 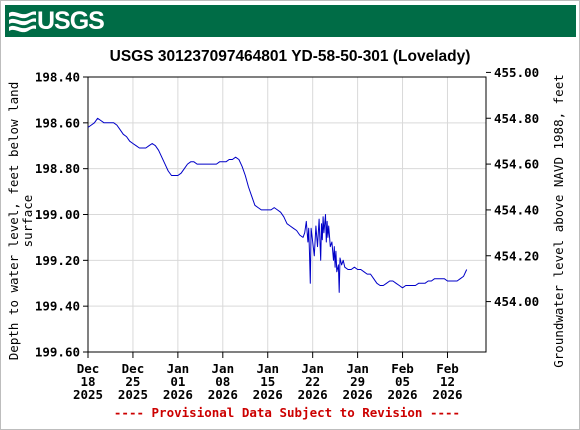 I want to click on usgs-logo-text: USGS, so click(x=71, y=21).